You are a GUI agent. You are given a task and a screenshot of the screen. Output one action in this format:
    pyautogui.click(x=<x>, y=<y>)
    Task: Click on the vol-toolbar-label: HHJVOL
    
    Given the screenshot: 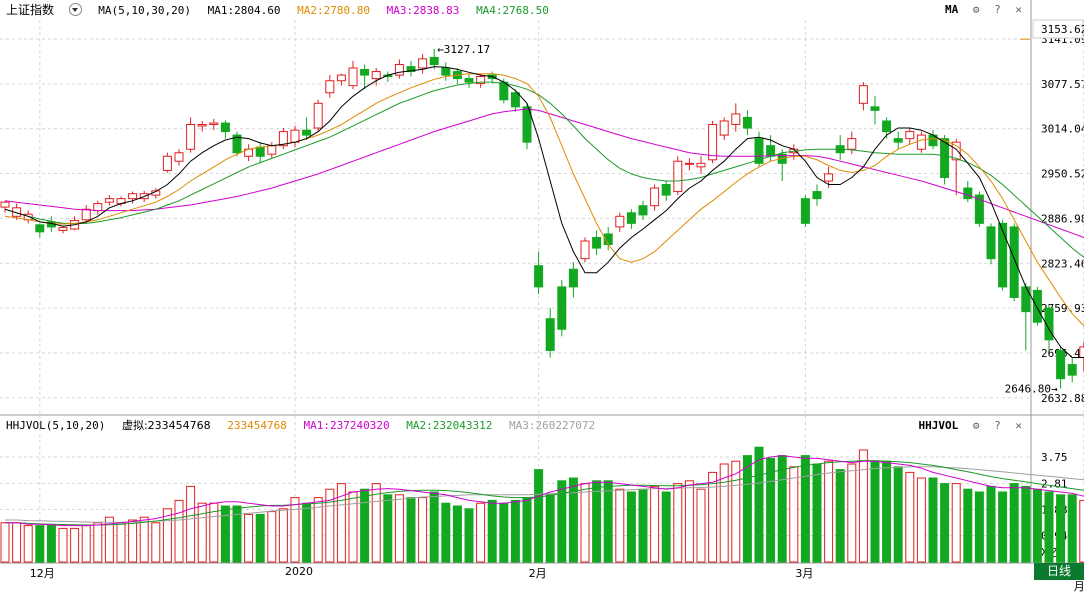 What is the action you would take?
    pyautogui.click(x=938, y=425)
    